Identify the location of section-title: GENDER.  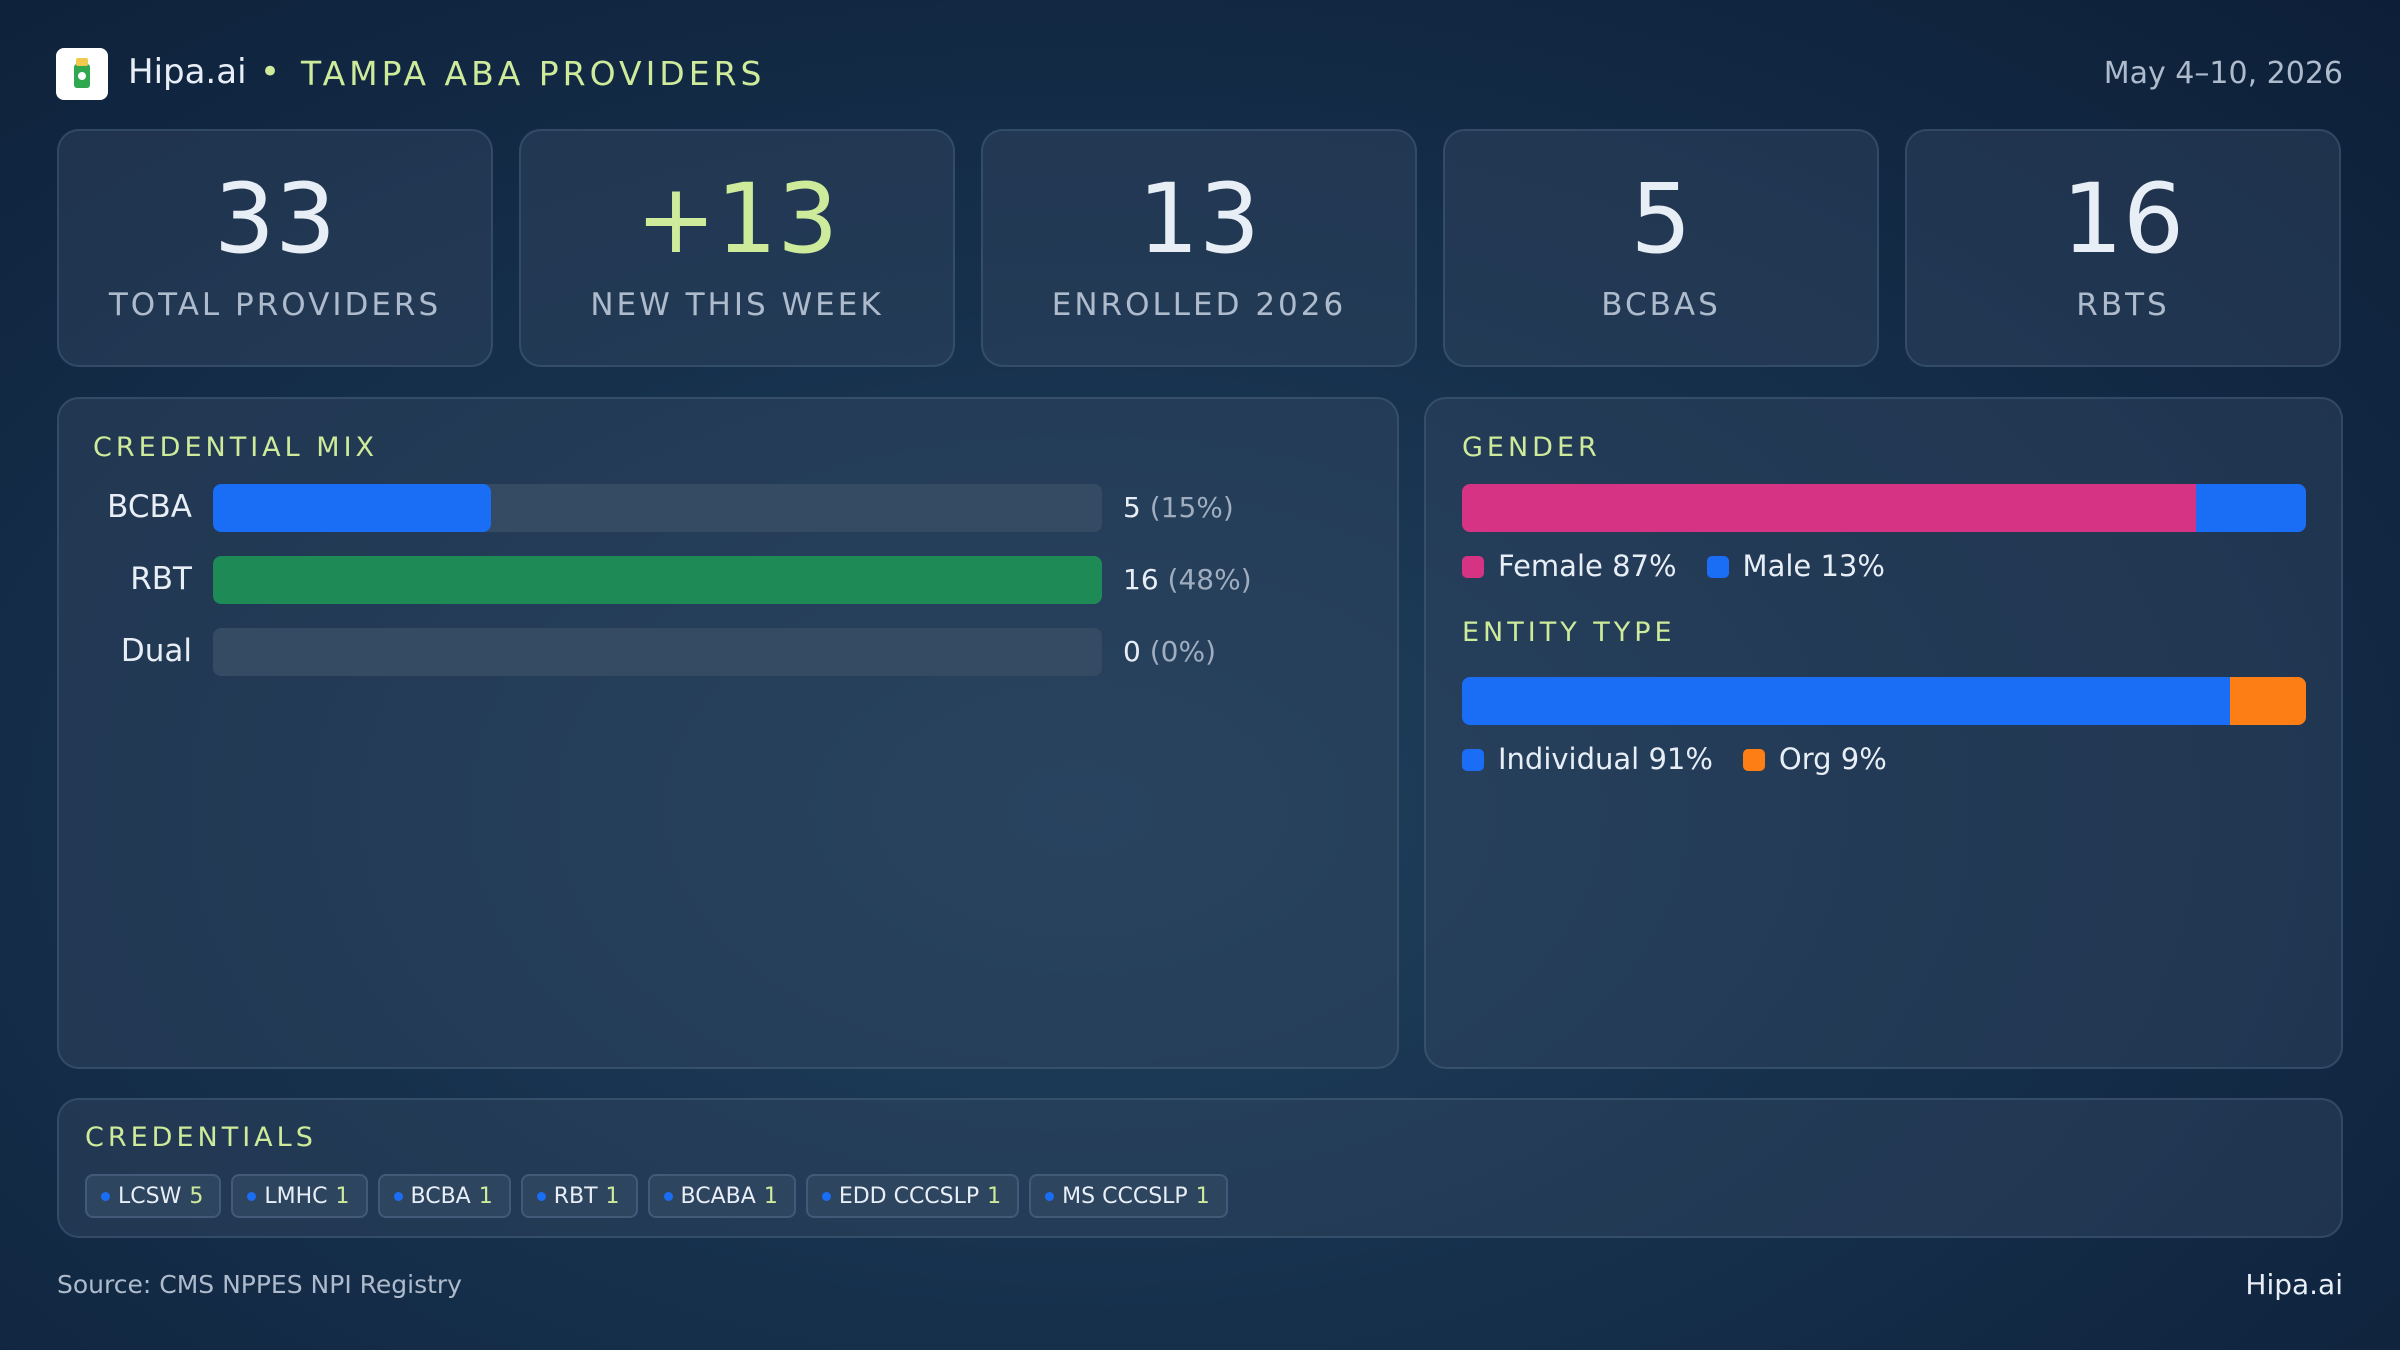
(1531, 447).